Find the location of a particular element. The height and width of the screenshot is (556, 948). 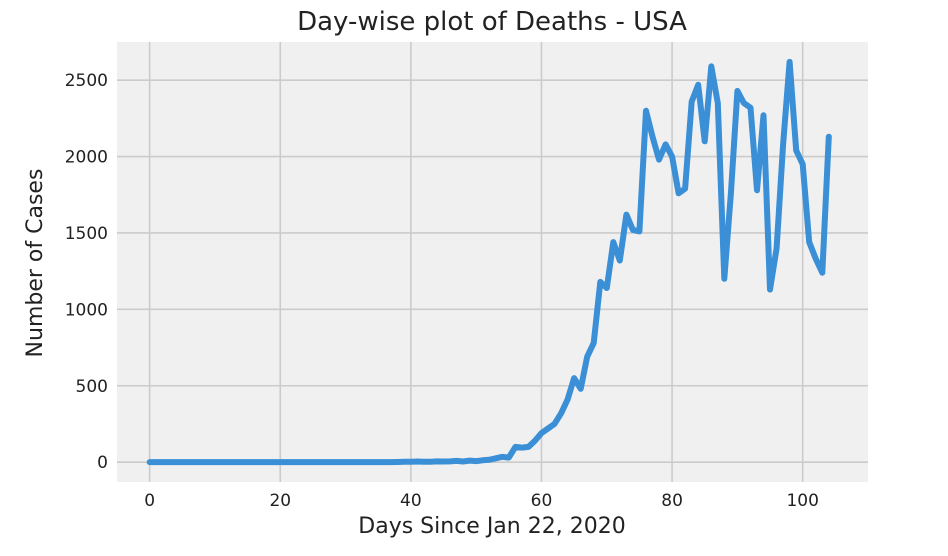

y-tick-label: 0 is located at coordinates (102, 463).